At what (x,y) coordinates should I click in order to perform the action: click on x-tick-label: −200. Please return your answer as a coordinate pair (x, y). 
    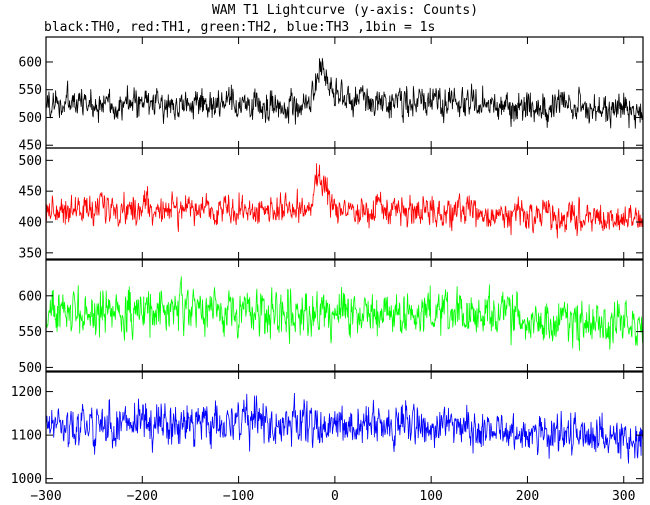
    Looking at the image, I should click on (142, 496).